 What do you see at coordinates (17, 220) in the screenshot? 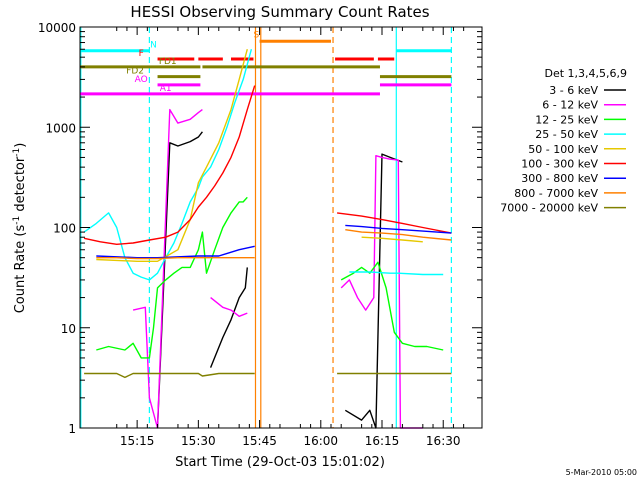
I see `y-axis-label-sup1: -1` at bounding box center [17, 220].